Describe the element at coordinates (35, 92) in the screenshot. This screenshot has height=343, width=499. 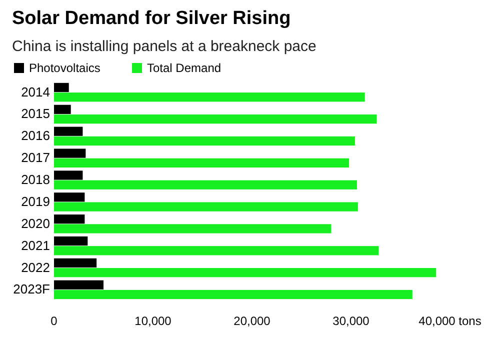
I see `y-tick-label: 2014` at that location.